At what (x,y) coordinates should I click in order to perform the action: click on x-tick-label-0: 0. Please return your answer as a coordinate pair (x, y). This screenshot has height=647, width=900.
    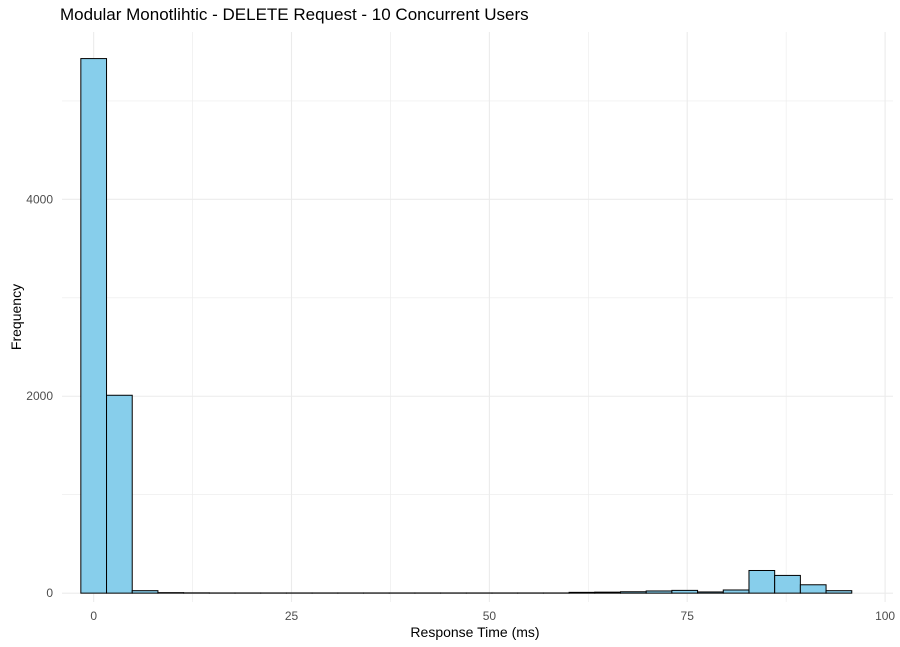
    Looking at the image, I should click on (93, 616).